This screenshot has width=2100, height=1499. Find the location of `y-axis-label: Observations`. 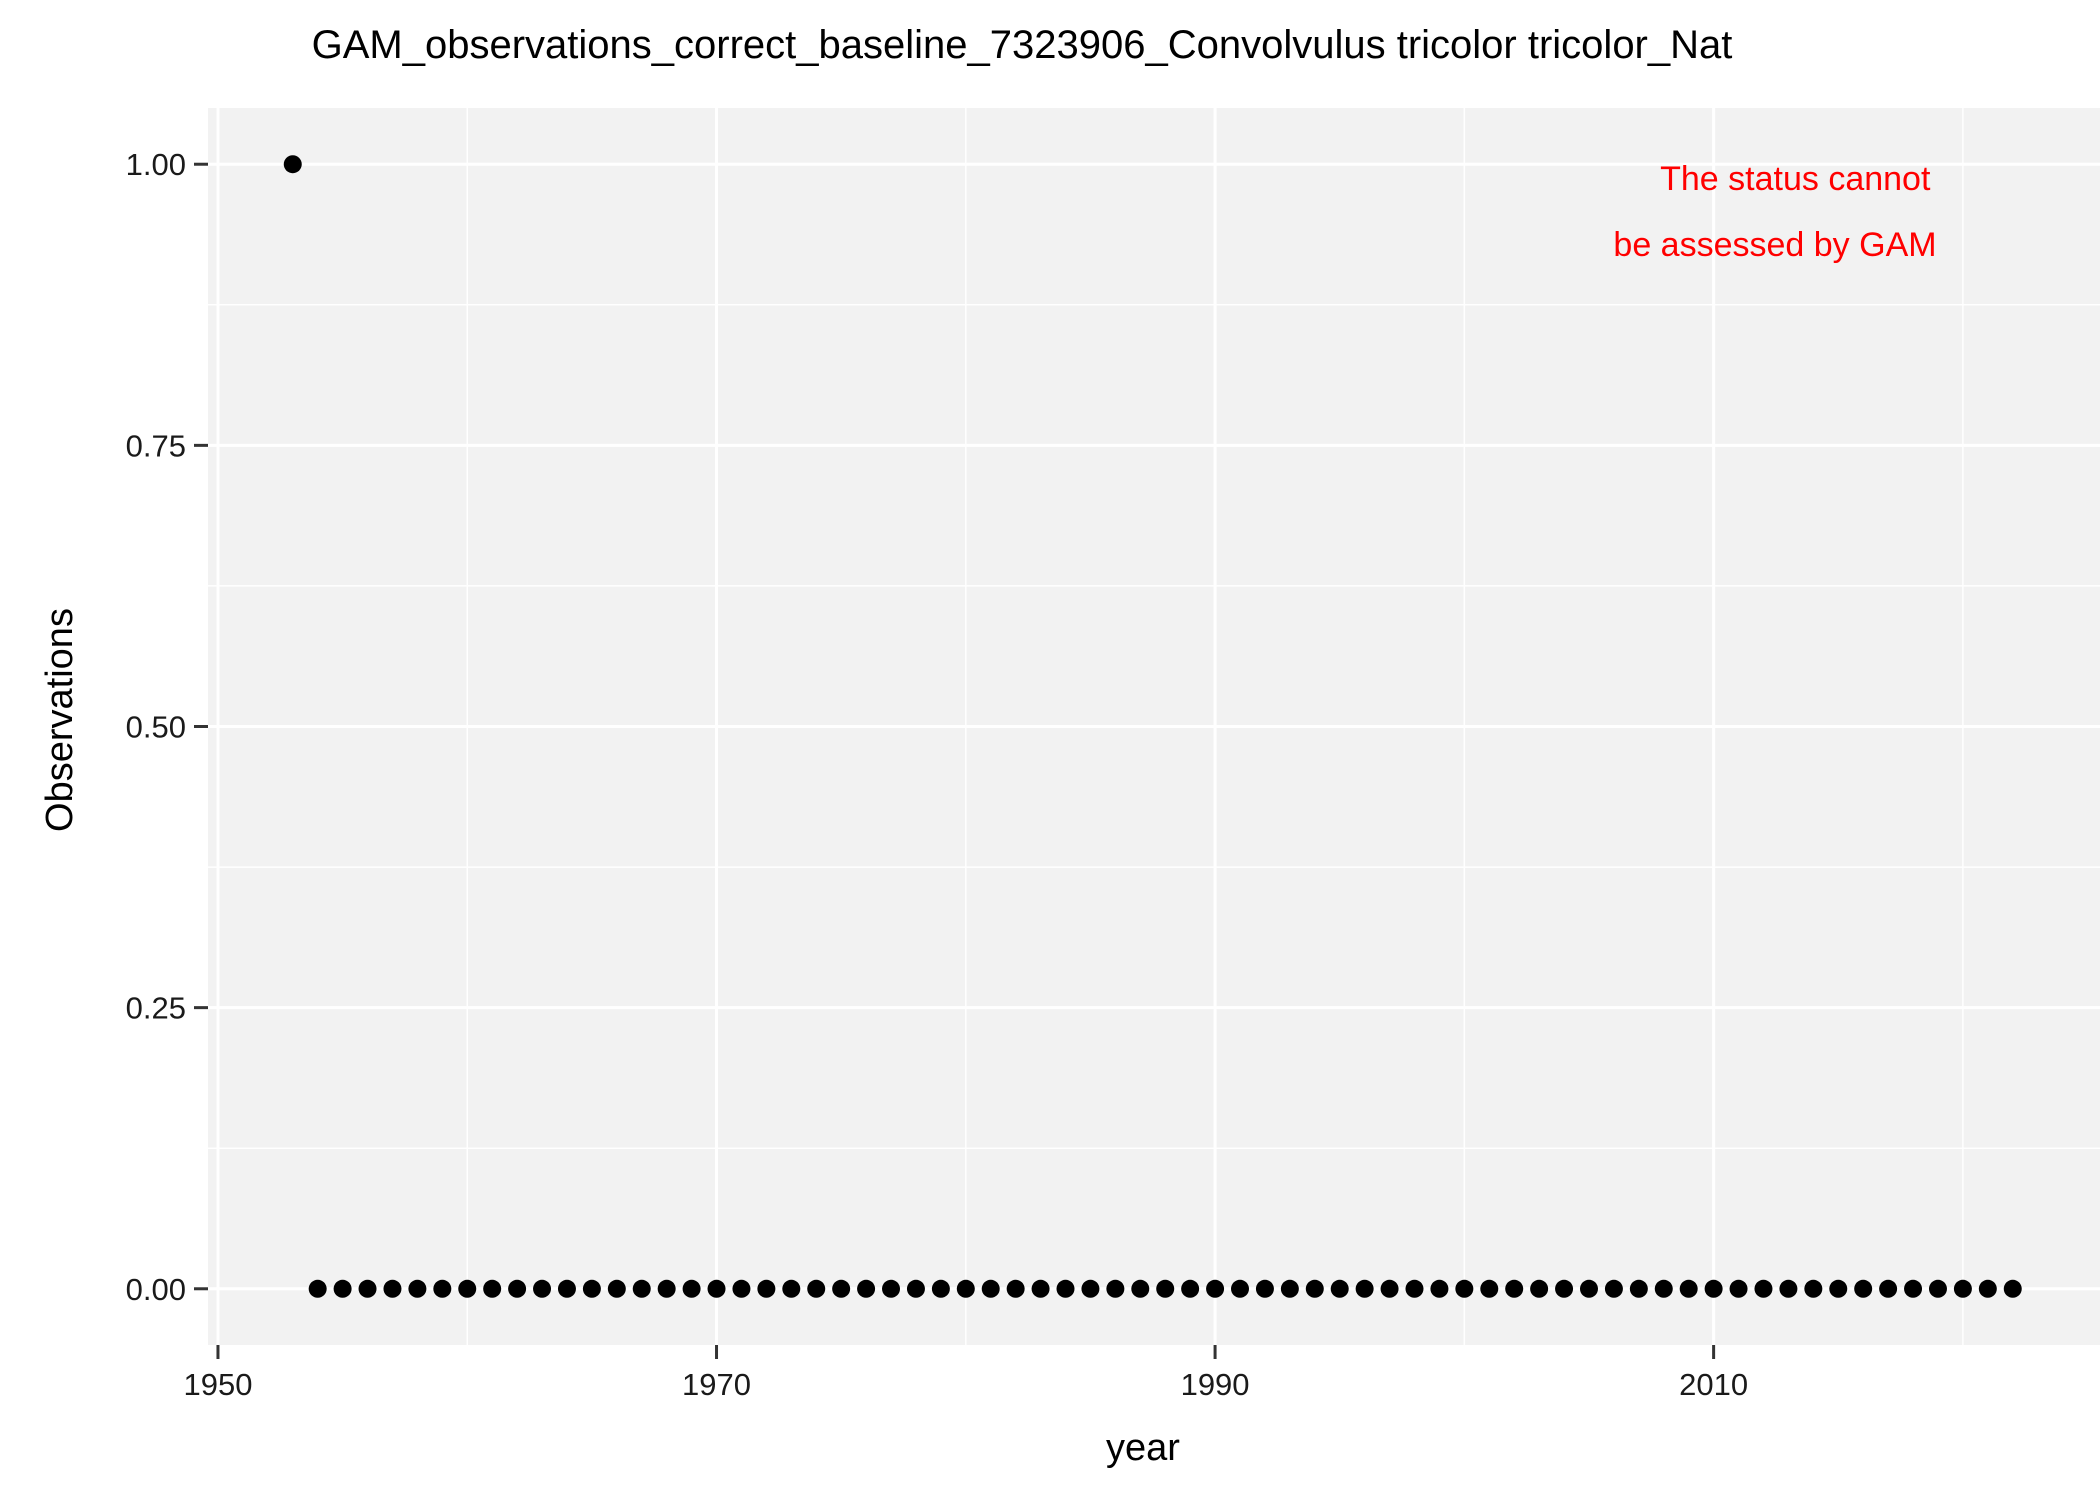

y-axis-label: Observations is located at coordinates (60, 720).